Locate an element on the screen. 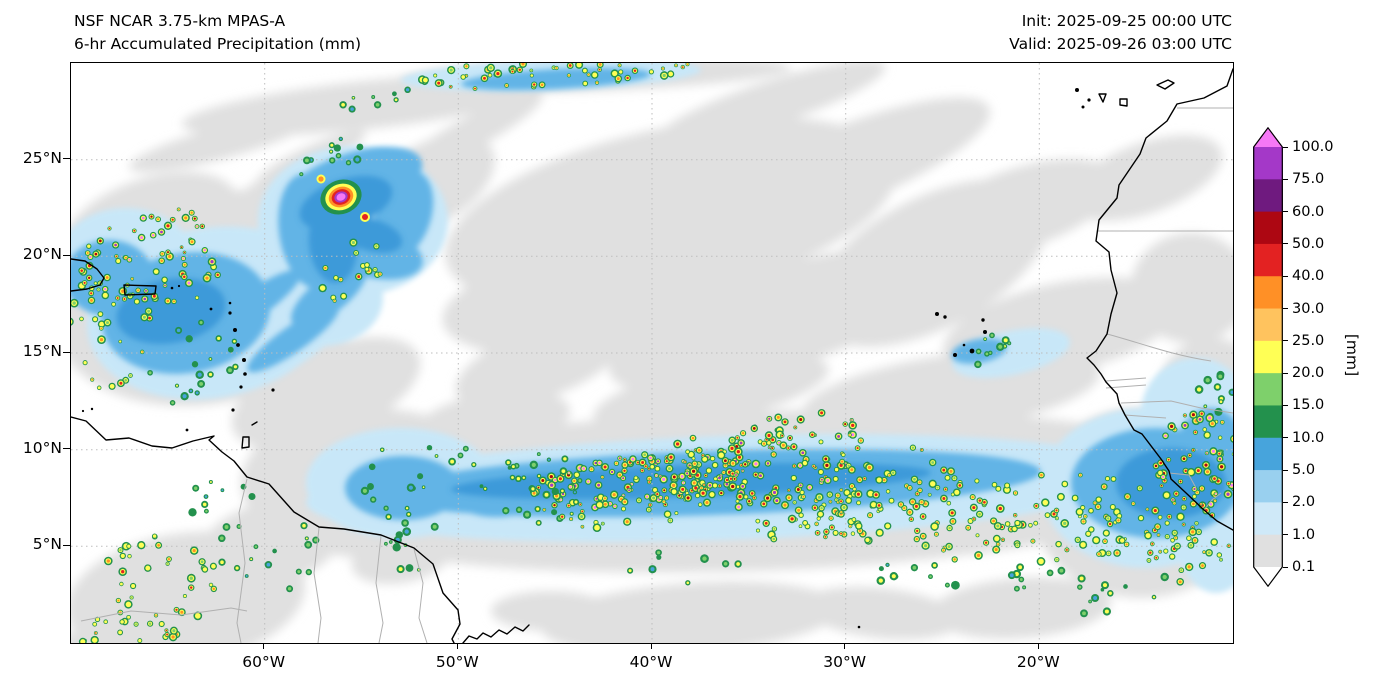 Image resolution: width=1378 pixels, height=687 pixels. x-tick-label: 60°W is located at coordinates (264, 662).